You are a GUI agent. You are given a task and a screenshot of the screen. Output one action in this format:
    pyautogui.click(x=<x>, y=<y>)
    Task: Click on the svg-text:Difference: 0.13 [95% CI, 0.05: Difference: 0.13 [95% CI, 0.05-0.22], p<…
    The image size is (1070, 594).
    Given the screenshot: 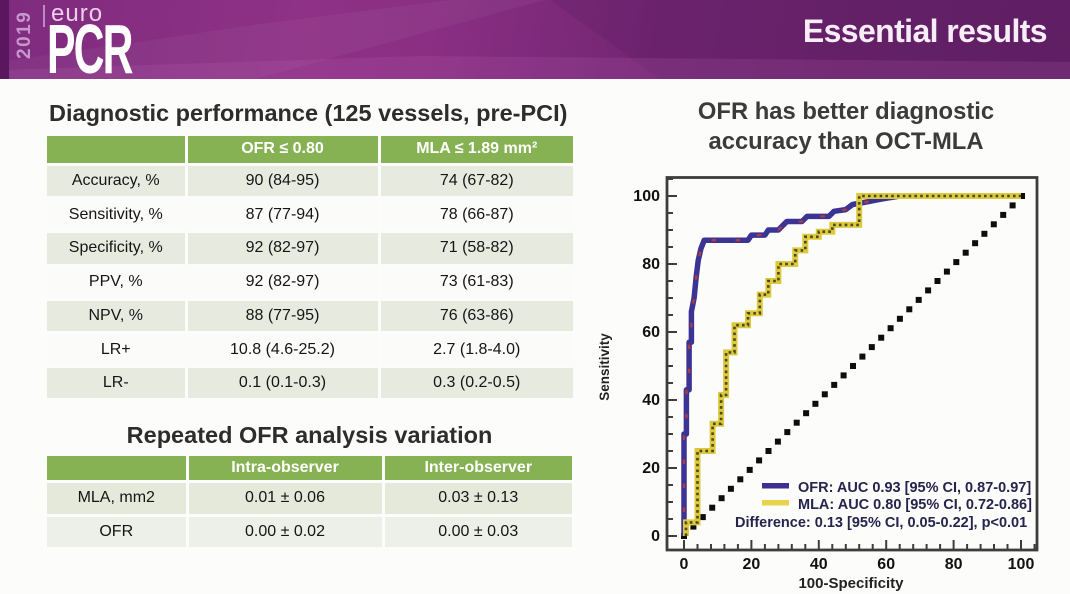 What is the action you would take?
    pyautogui.click(x=881, y=523)
    